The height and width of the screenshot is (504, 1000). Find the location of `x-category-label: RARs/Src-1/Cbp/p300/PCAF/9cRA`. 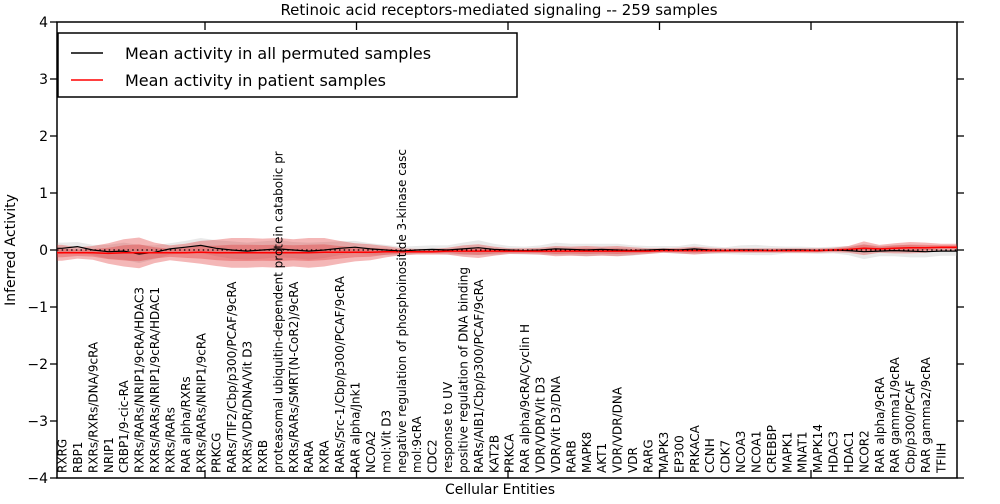

x-category-label: RARs/Src-1/Cbp/p300/PCAF/9cRA is located at coordinates (340, 374).